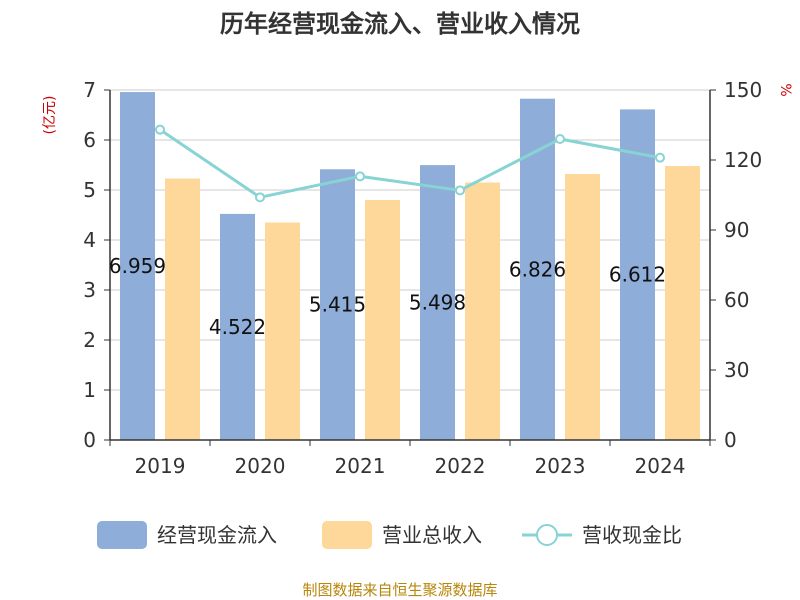 This screenshot has height=600, width=800. Describe the element at coordinates (785, 89) in the screenshot. I see `right-axis-unit: %` at that location.